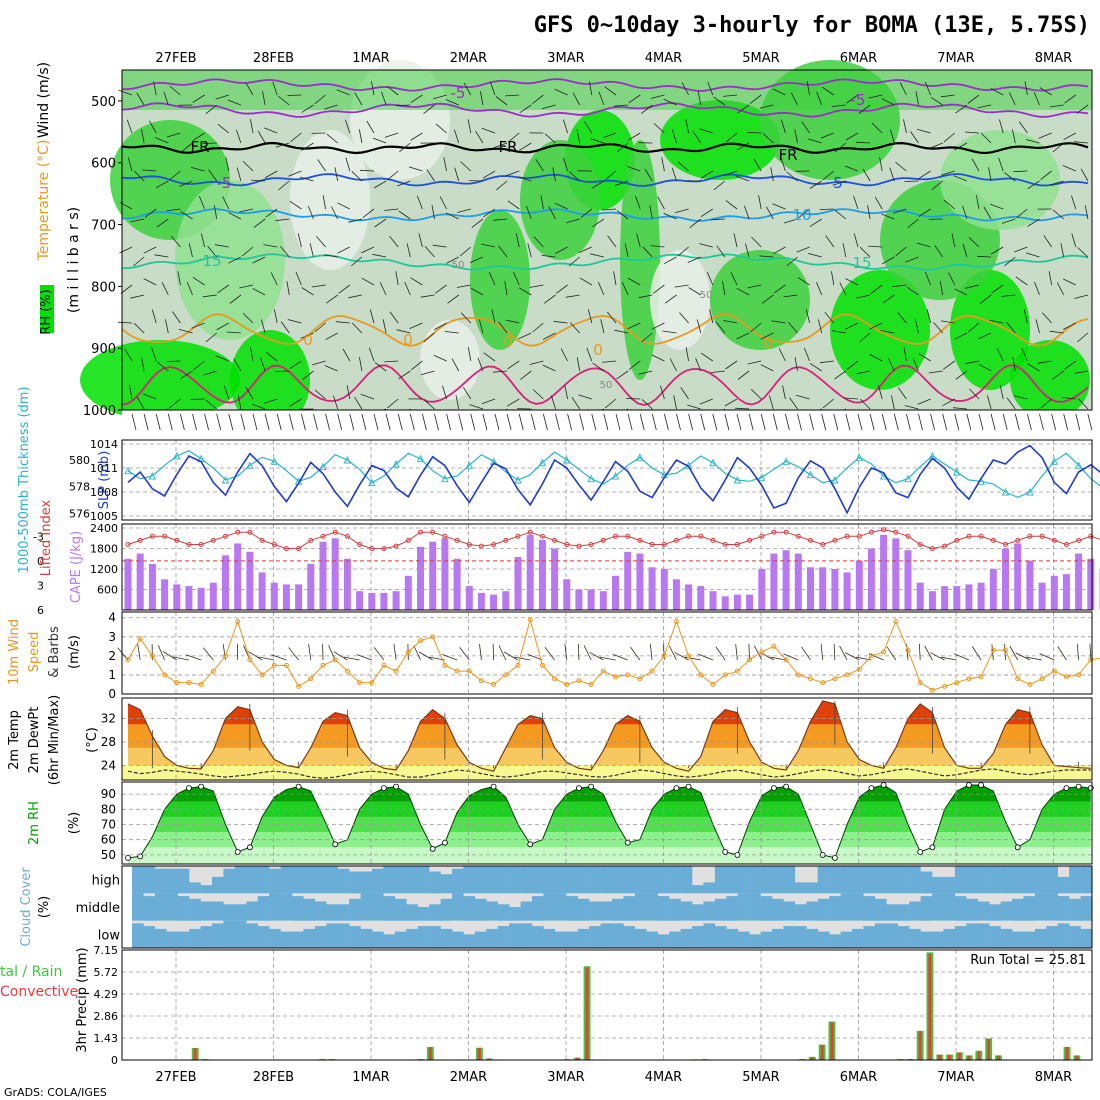 The height and width of the screenshot is (1100, 1100). I want to click on ylabel-temp-a: 2m Temp, so click(14, 740).